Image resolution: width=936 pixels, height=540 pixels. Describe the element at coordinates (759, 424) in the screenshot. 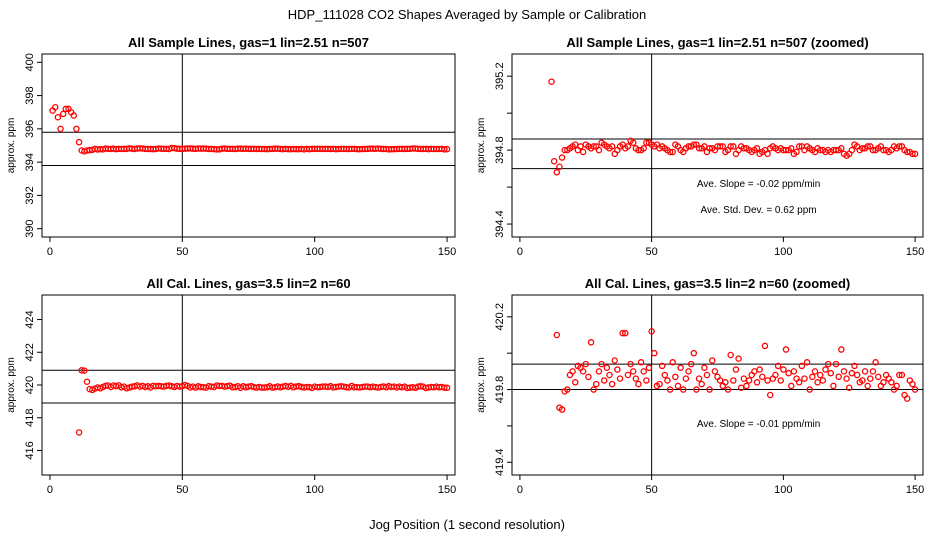

I see `chart-annotation: Ave. Slope = -0.01 ppm/min` at that location.